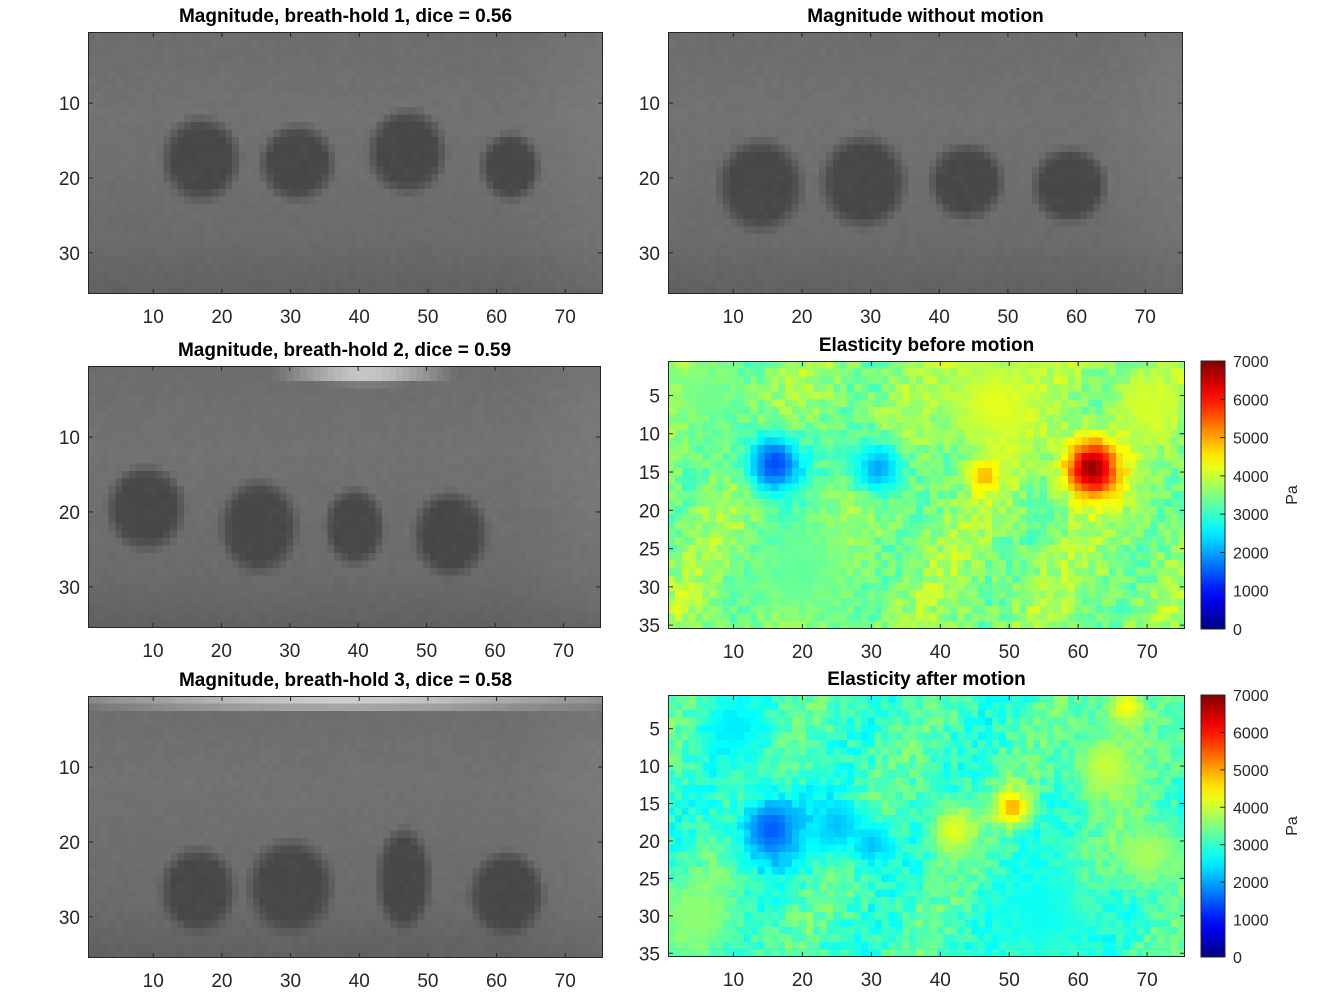 The height and width of the screenshot is (997, 1318). I want to click on panel-title: Elasticity before motion, so click(926, 345).